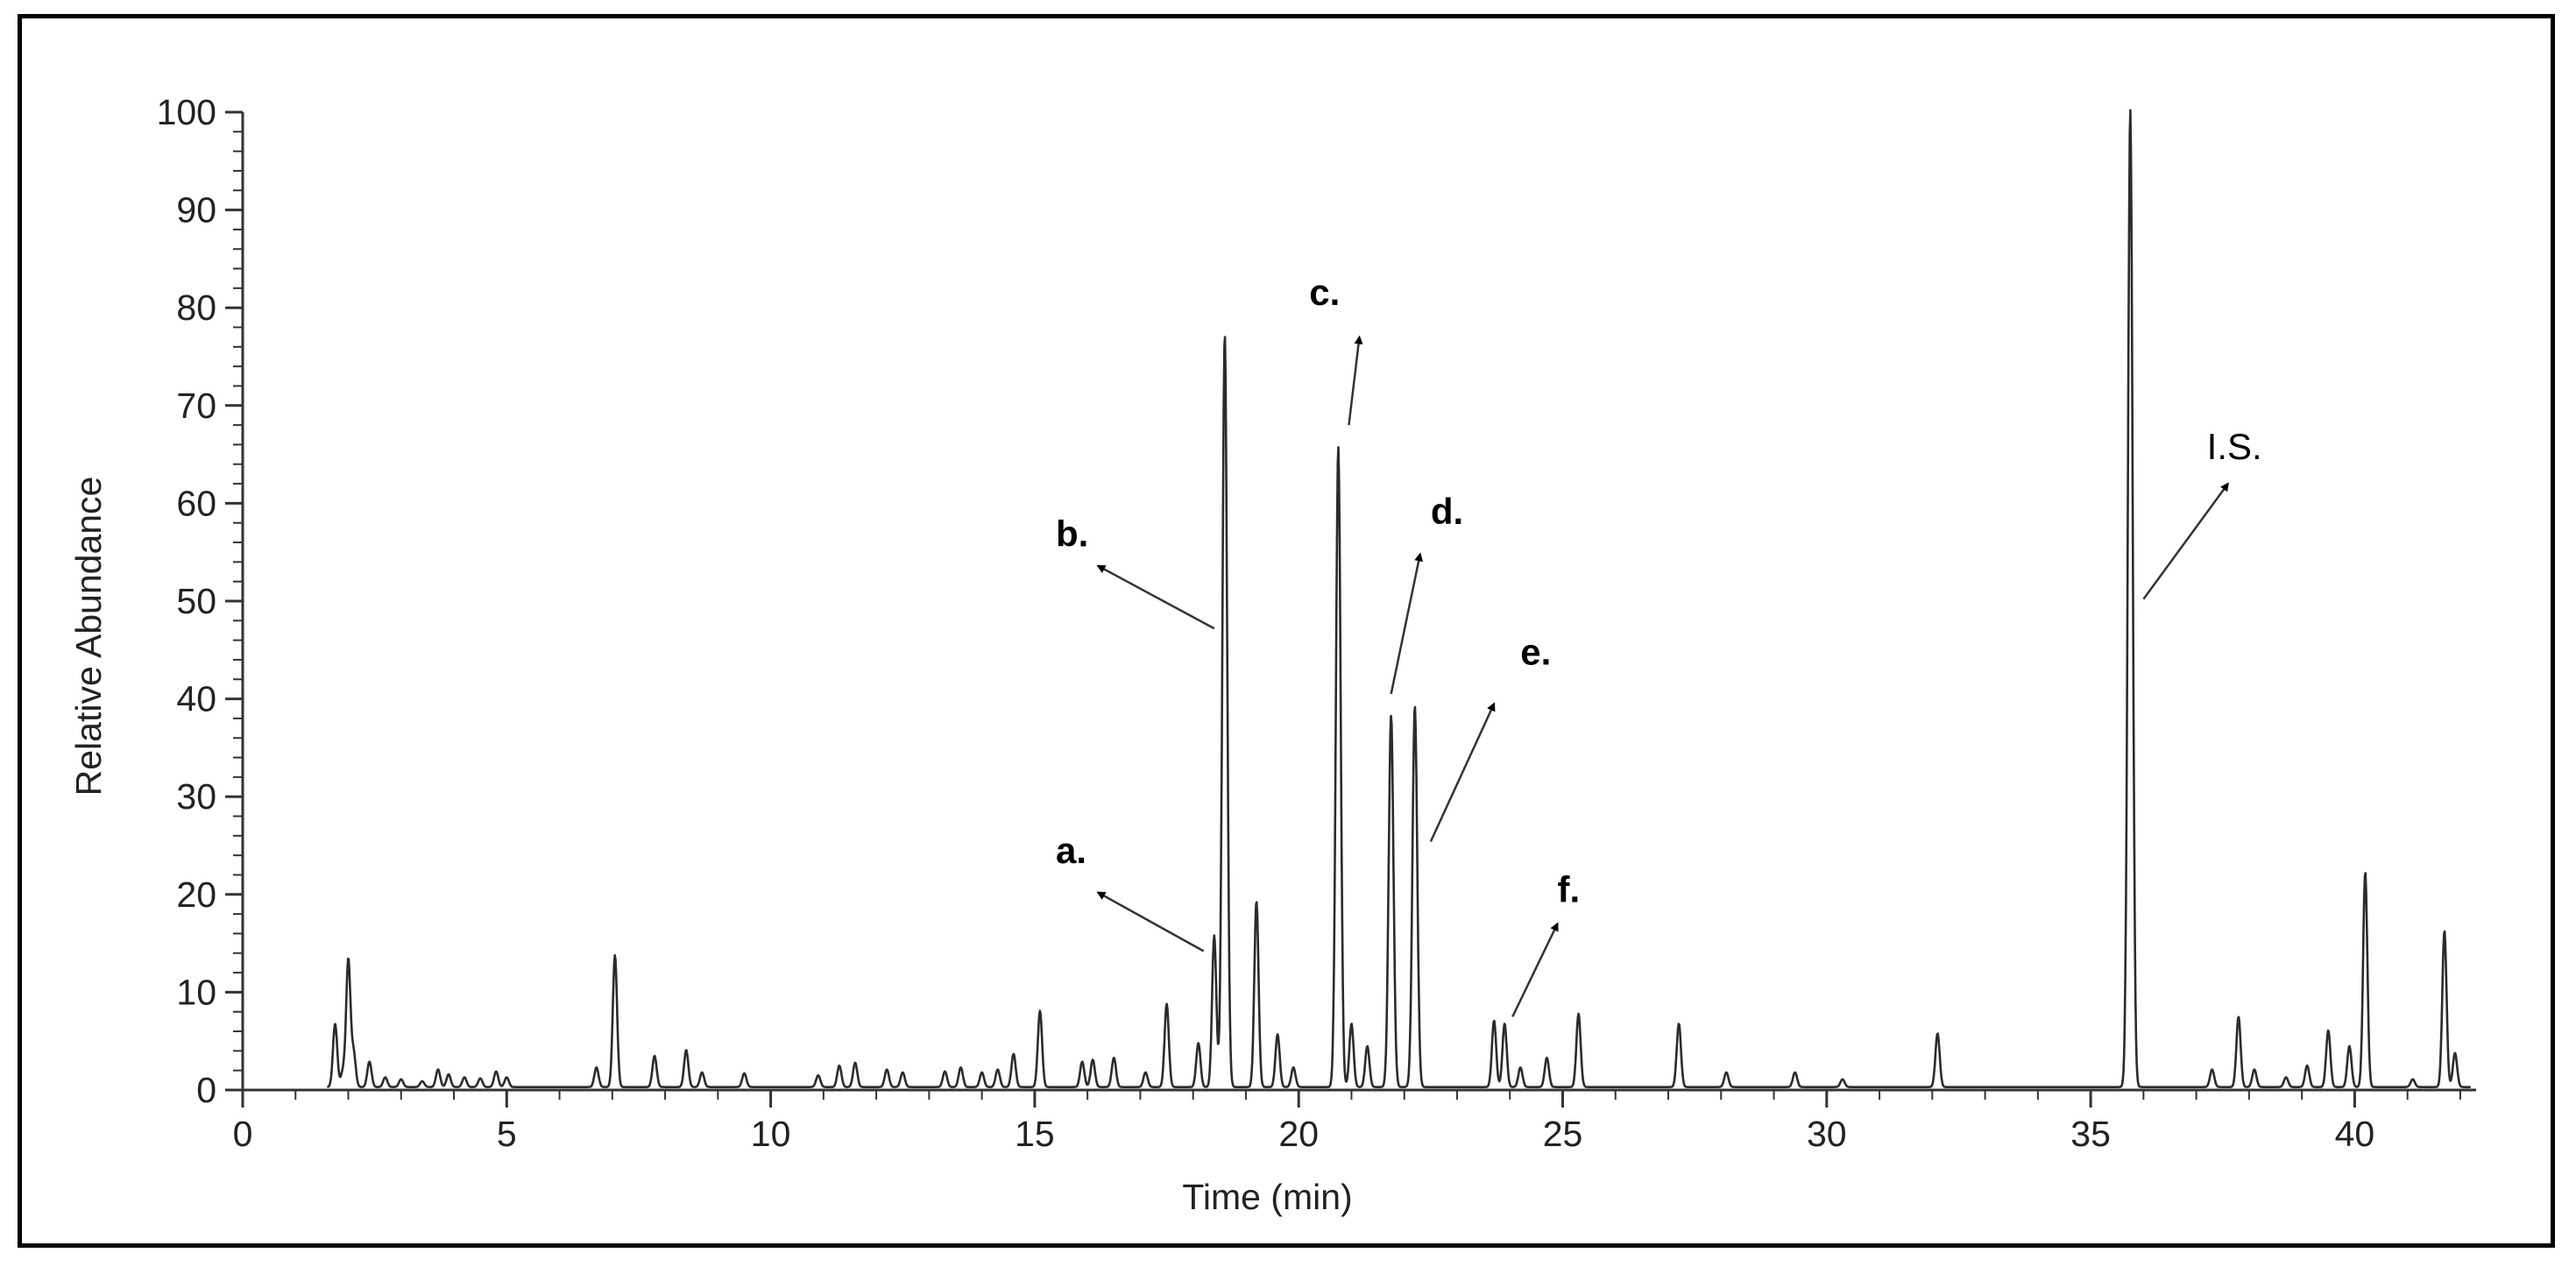 The image size is (2576, 1267). What do you see at coordinates (88, 636) in the screenshot?
I see `y-axis-title: Relative Abundance` at bounding box center [88, 636].